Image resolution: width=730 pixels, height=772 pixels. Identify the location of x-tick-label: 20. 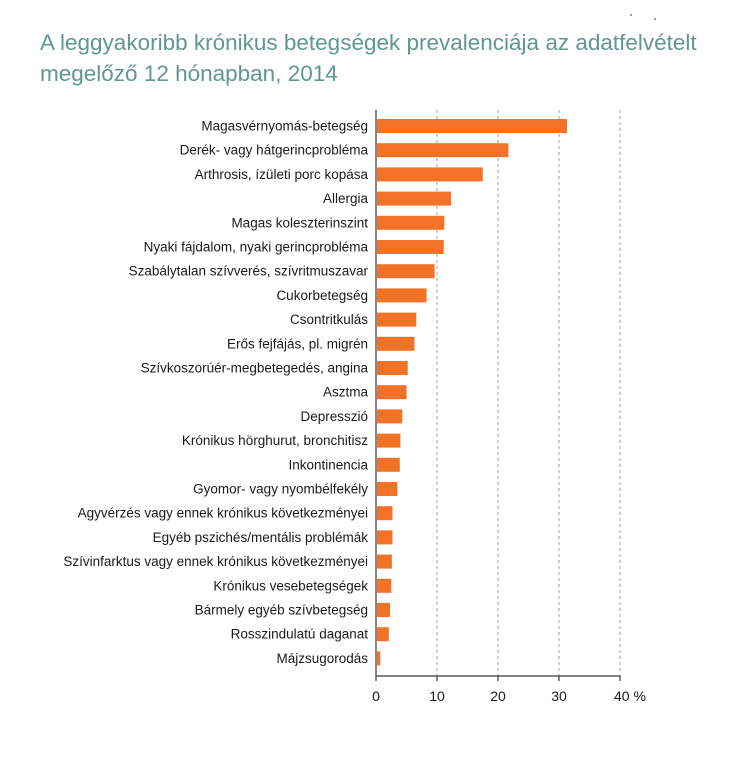
(498, 696).